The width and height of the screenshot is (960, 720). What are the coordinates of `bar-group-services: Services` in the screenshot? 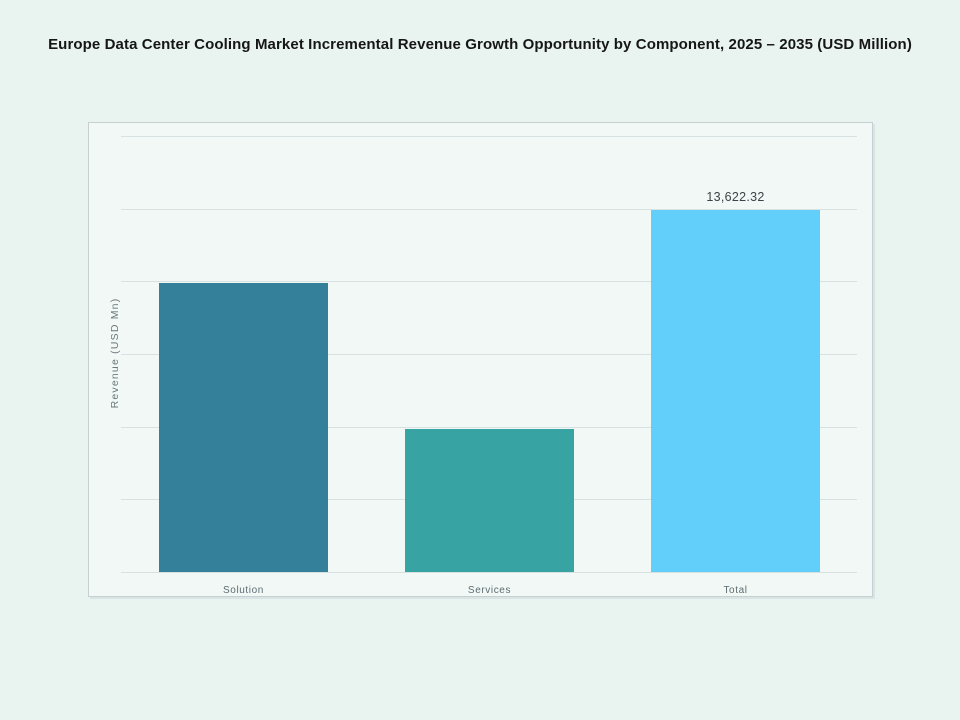 It's located at (489, 366).